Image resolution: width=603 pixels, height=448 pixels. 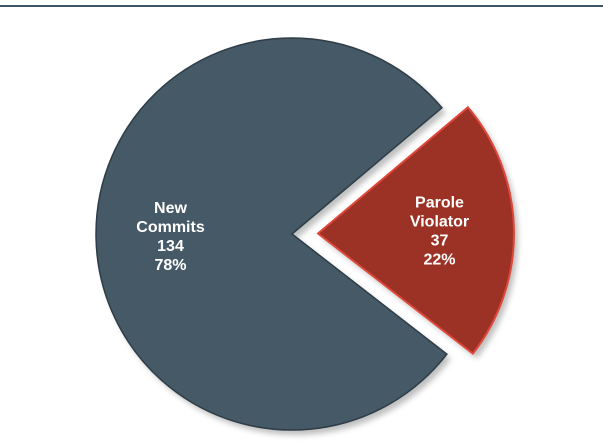 What do you see at coordinates (170, 237) in the screenshot?
I see `new-commits-data-label: New Commits 134 78%` at bounding box center [170, 237].